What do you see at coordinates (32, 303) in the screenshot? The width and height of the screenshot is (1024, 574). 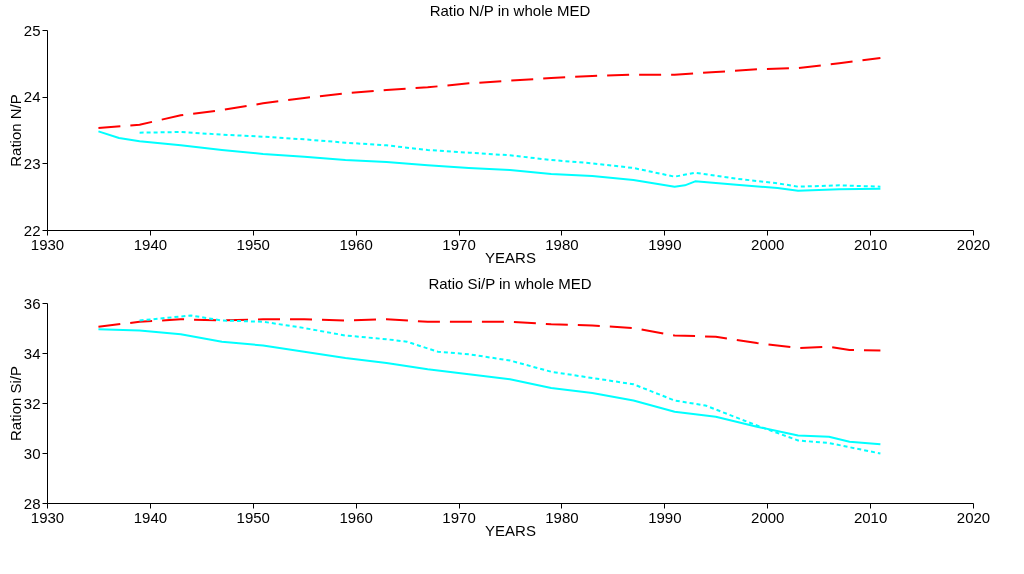 I see `y-tick-label: 36` at bounding box center [32, 303].